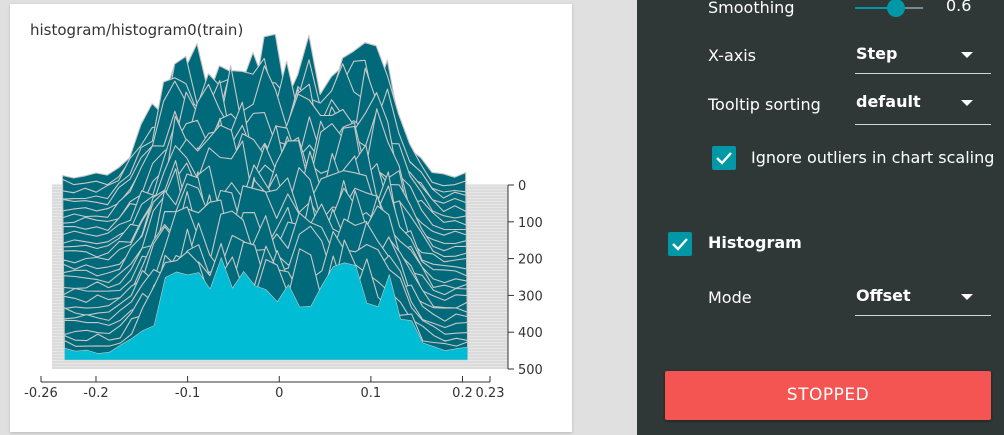 This screenshot has width=1004, height=435. I want to click on mode-label: Mode, so click(730, 297).